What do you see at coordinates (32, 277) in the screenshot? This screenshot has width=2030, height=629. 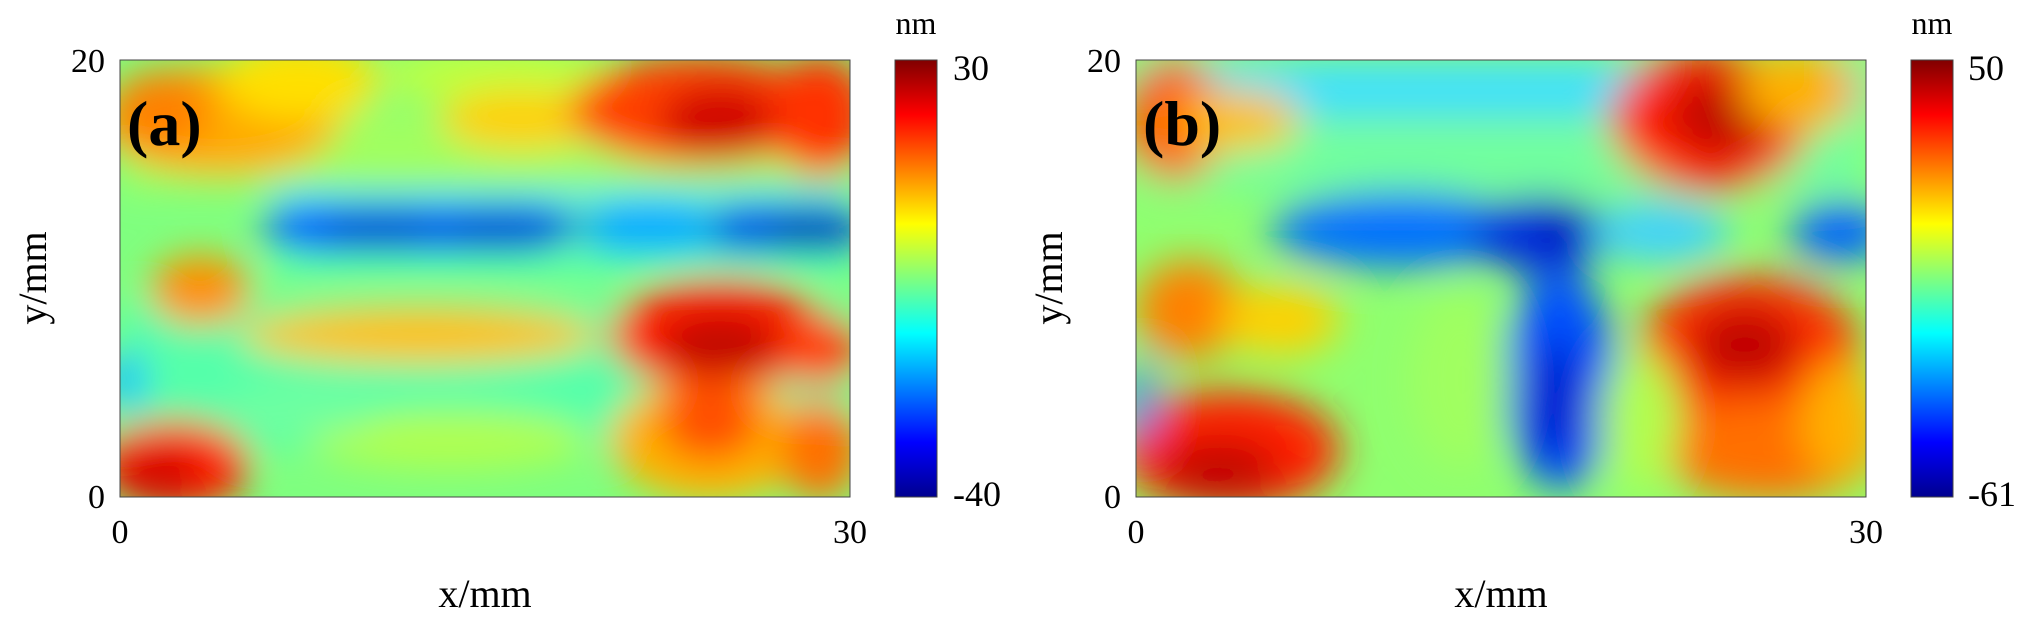 I see `y-axis-label-a: y/mm` at bounding box center [32, 277].